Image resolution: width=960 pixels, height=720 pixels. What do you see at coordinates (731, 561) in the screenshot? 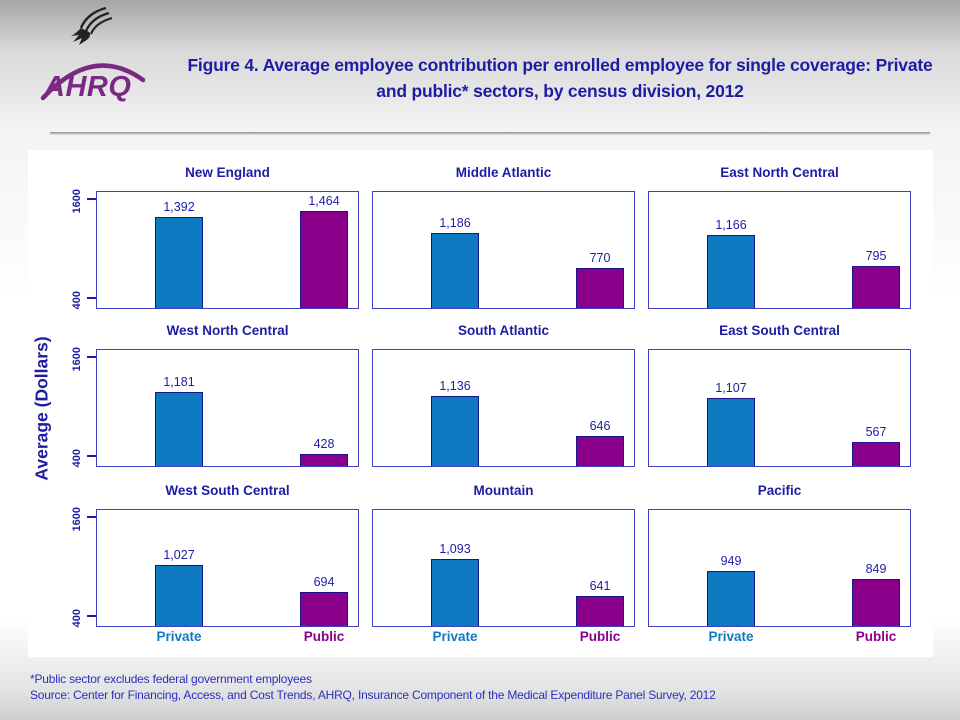
I see `bar-value-label: 949` at bounding box center [731, 561].